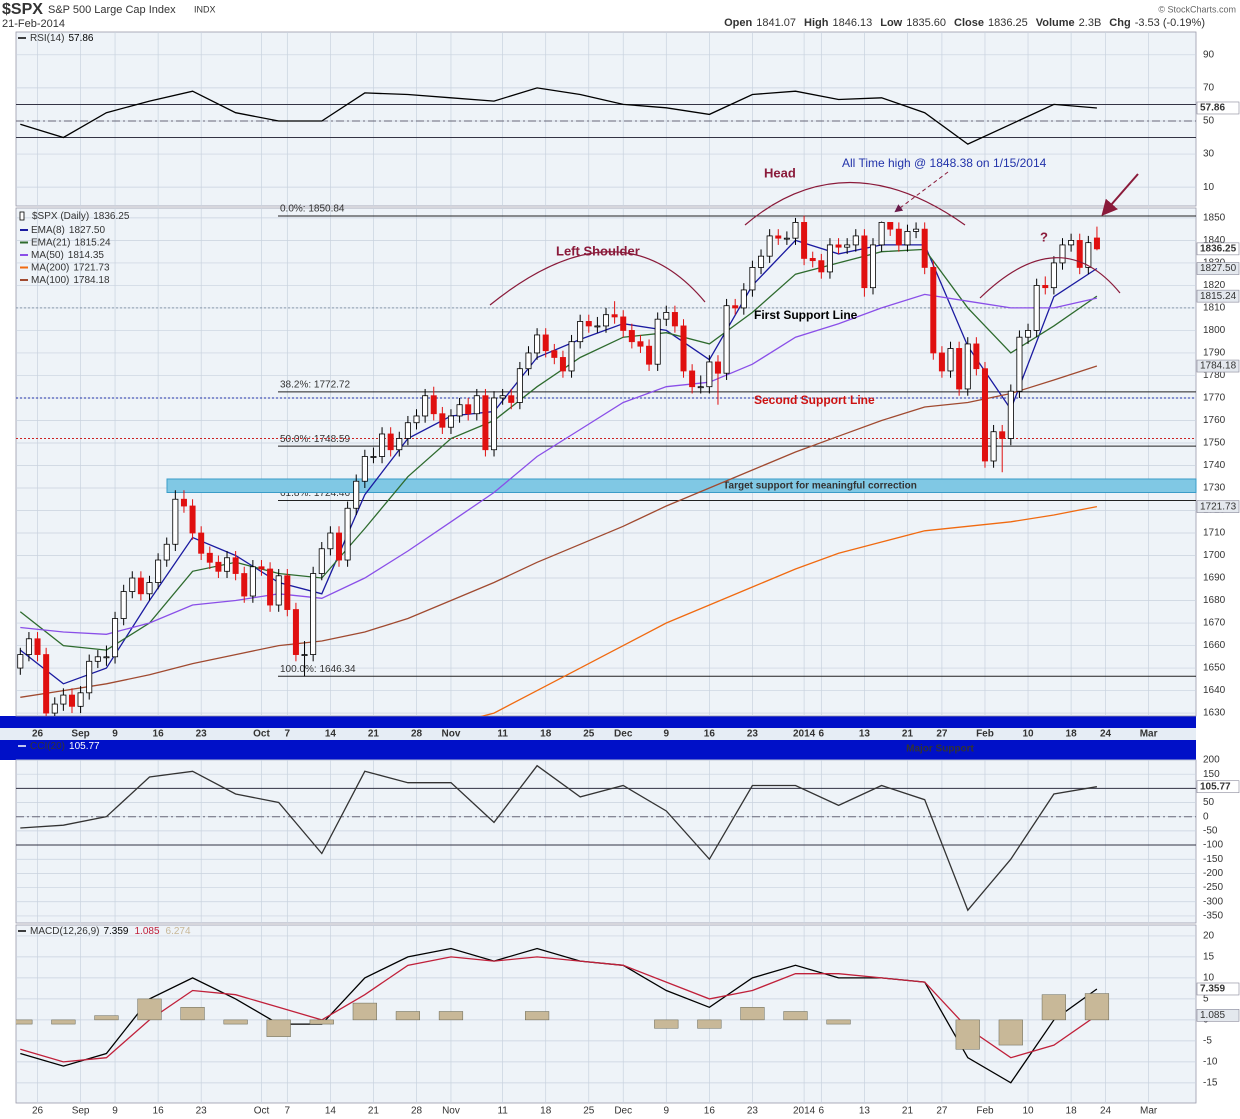 This screenshot has width=1240, height=1119. Describe the element at coordinates (315, 493) in the screenshot. I see `fib-label: 61.8%: 1724.46` at that location.